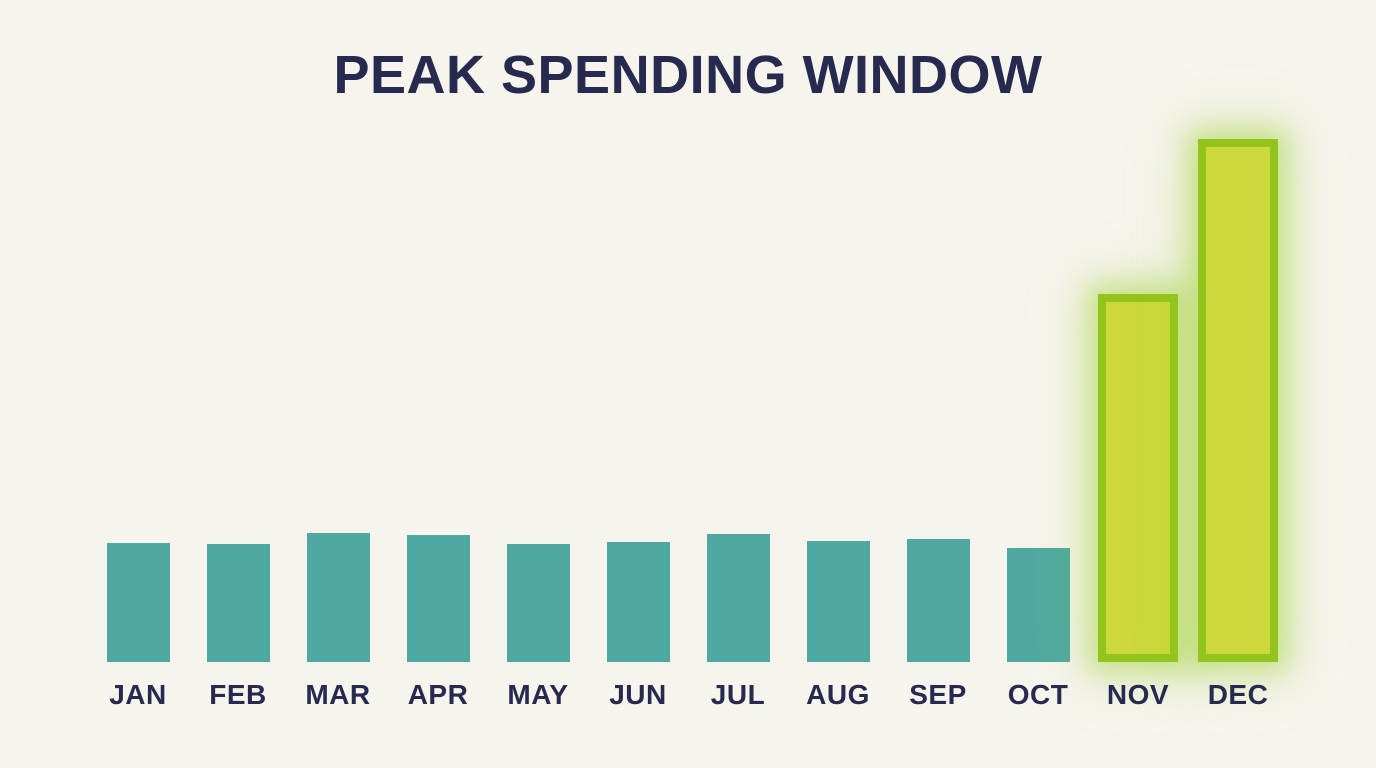 The width and height of the screenshot is (1376, 768). I want to click on month-label-may: MAY, so click(538, 694).